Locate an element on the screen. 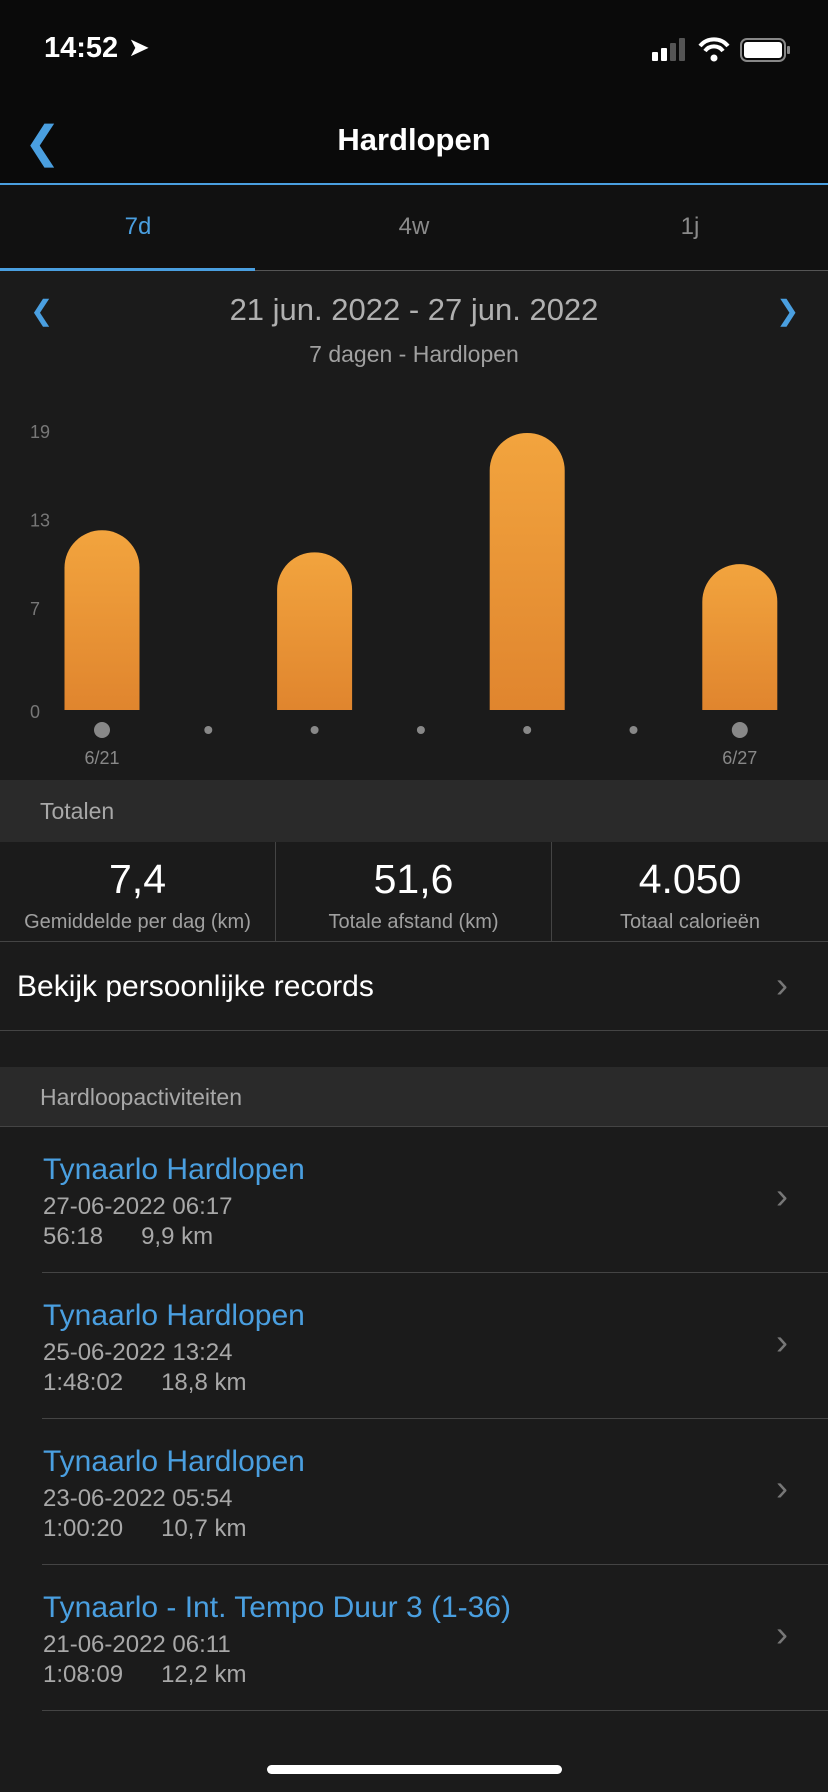 The width and height of the screenshot is (828, 1792). stat-avg-per-day: 7,4 Gemiddelde per dag (km) is located at coordinates (138, 892).